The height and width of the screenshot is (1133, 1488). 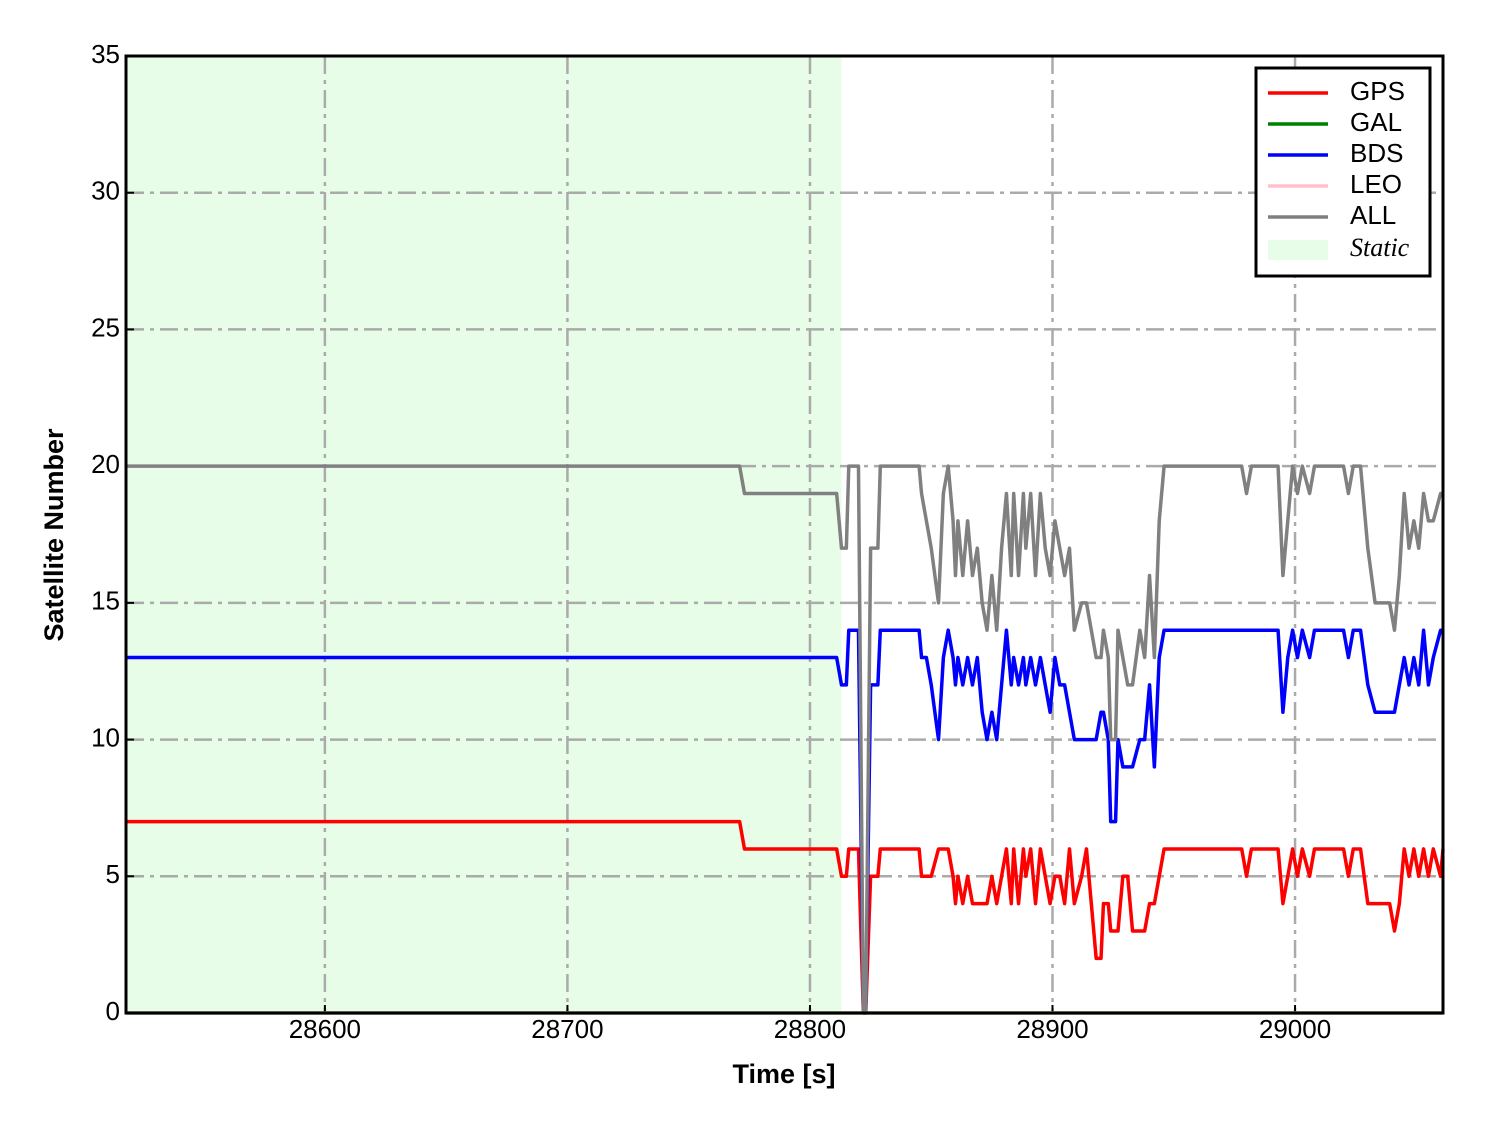 What do you see at coordinates (1376, 184) in the screenshot?
I see `legend-label: LEO` at bounding box center [1376, 184].